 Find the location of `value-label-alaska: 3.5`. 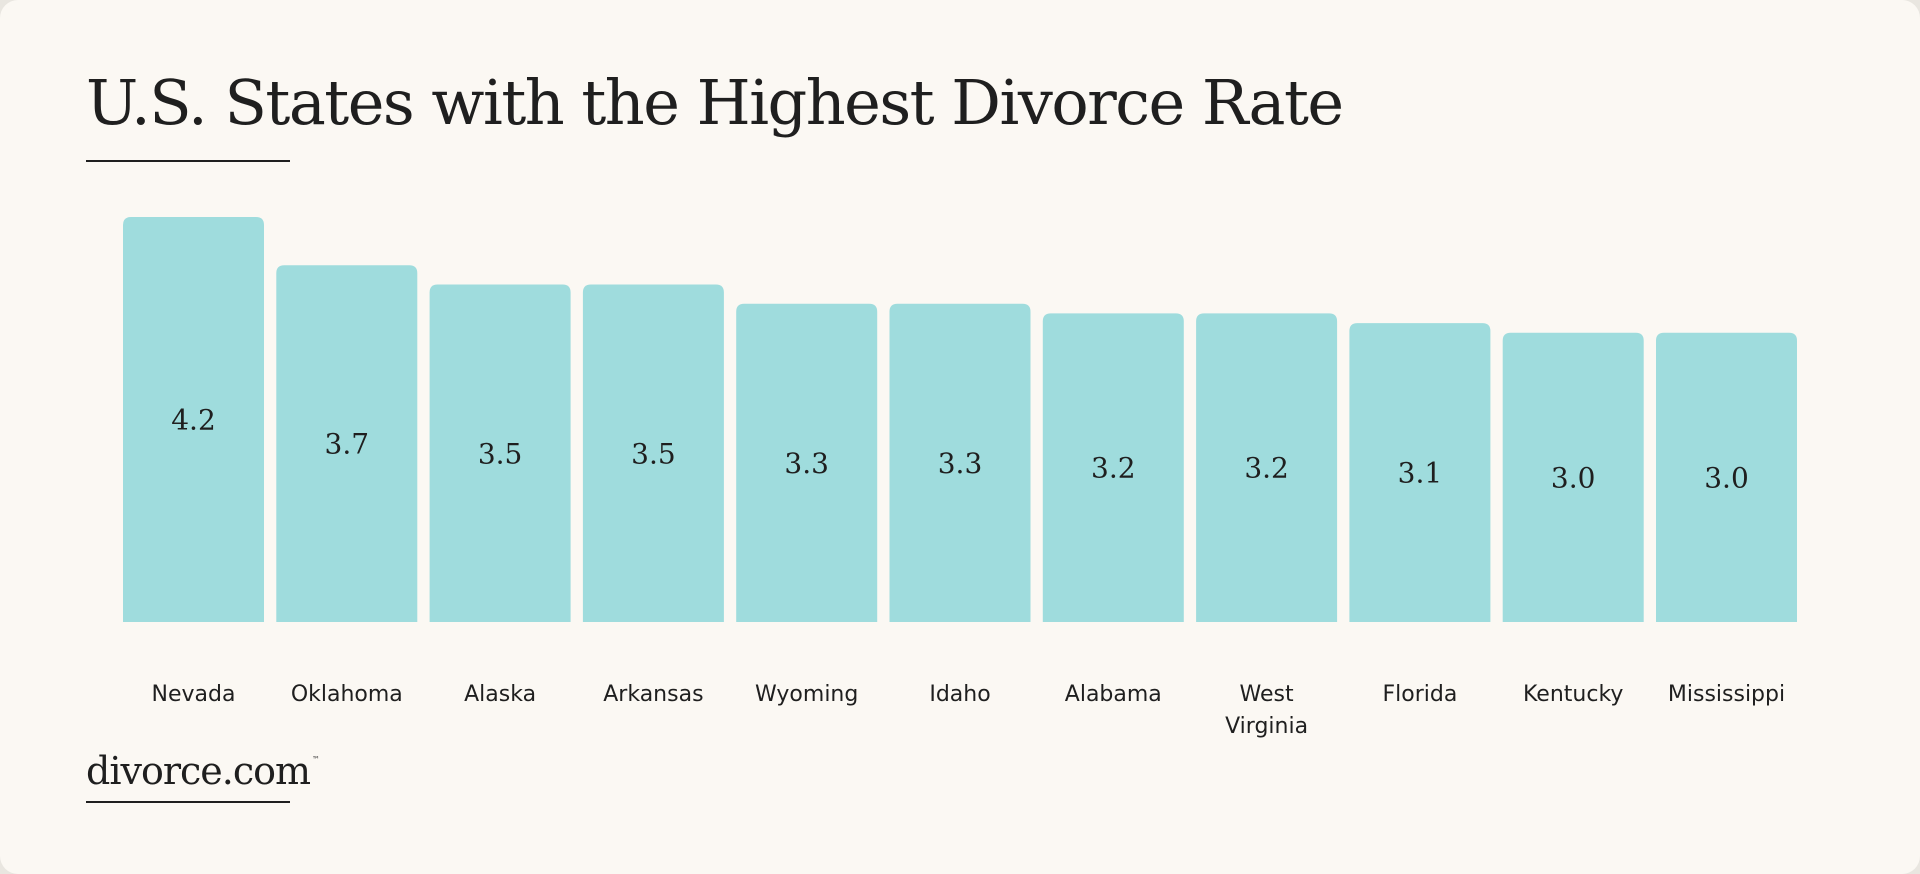

value-label-alaska: 3.5 is located at coordinates (500, 453).